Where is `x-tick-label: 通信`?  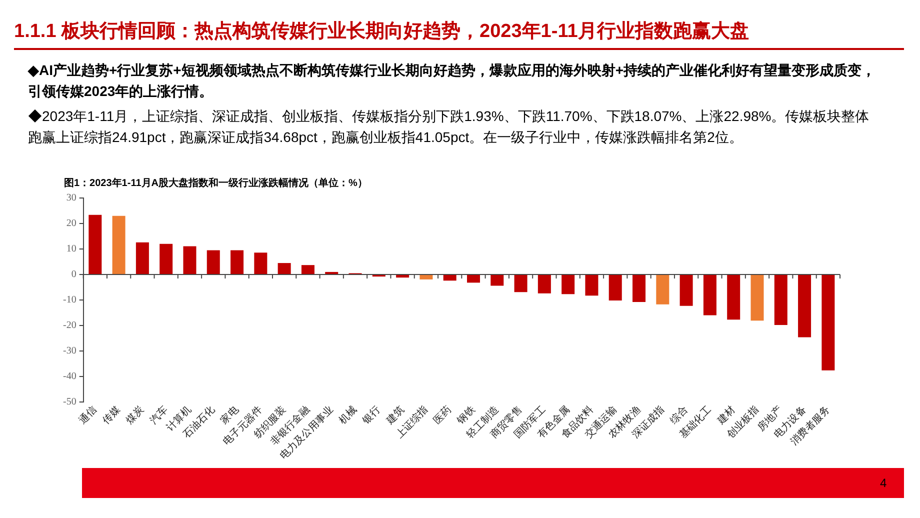 x-tick-label: 通信 is located at coordinates (88, 415).